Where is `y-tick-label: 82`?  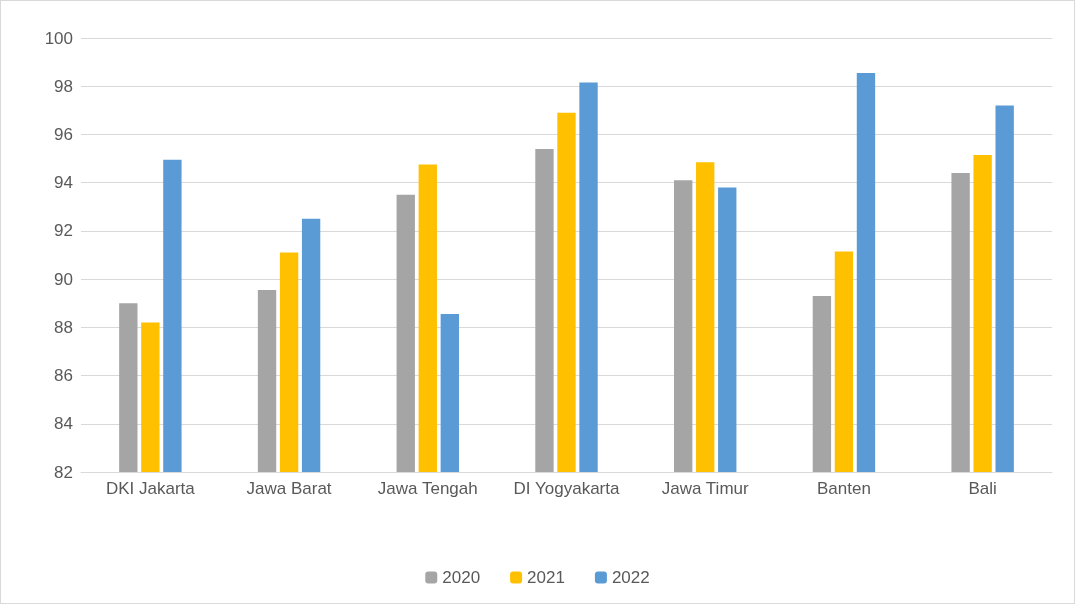 y-tick-label: 82 is located at coordinates (63, 472).